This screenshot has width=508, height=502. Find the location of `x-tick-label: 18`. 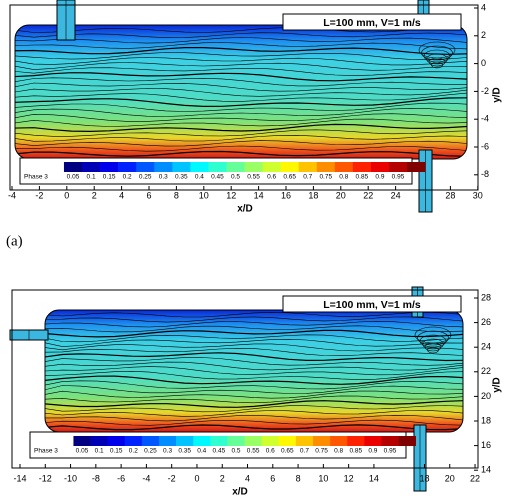

x-tick-label: 18 is located at coordinates (313, 195).